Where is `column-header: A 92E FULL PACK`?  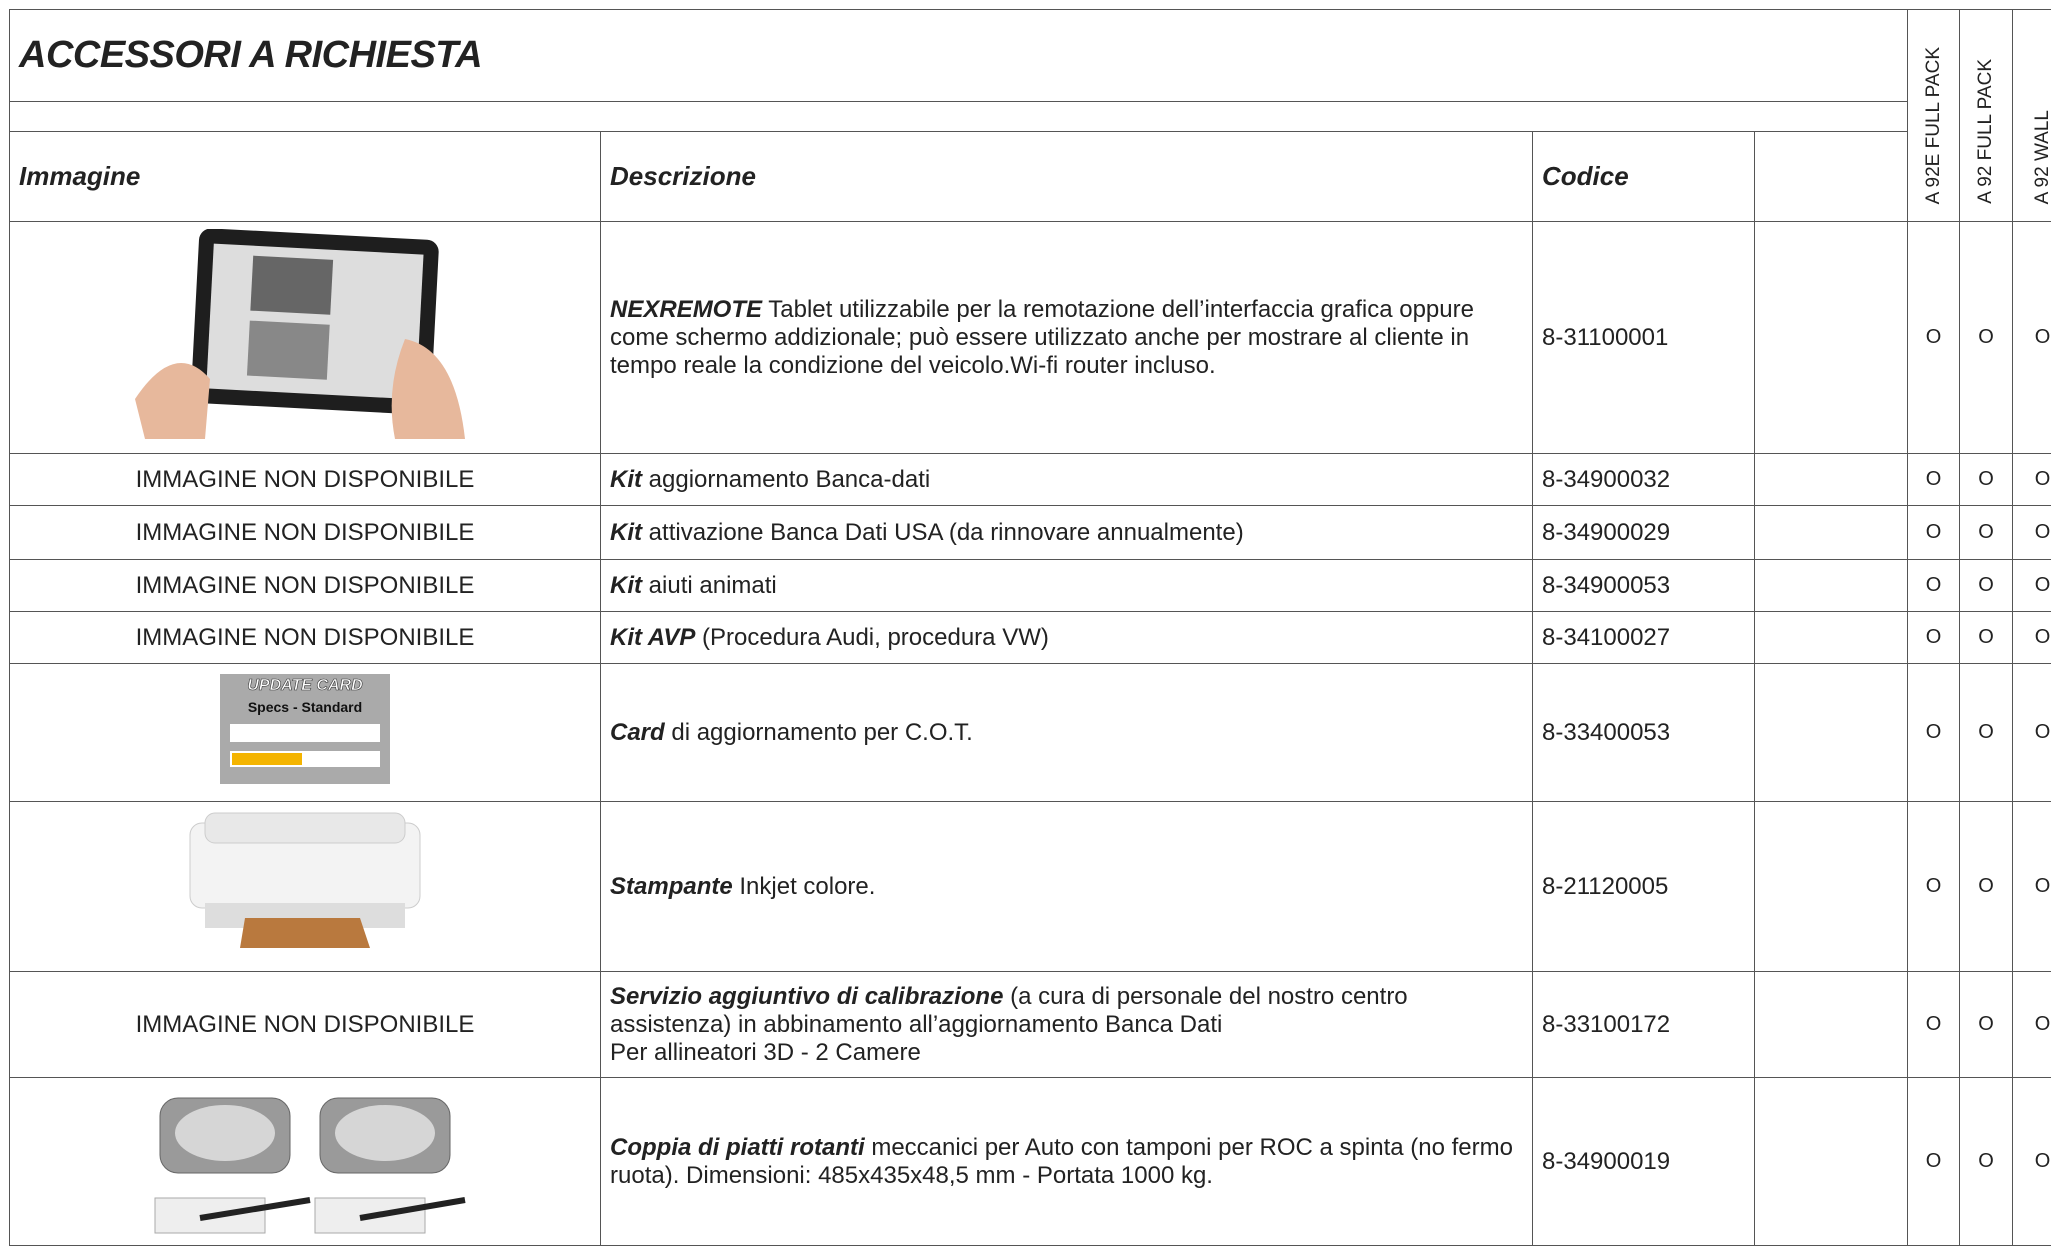 column-header: A 92E FULL PACK is located at coordinates (1934, 125).